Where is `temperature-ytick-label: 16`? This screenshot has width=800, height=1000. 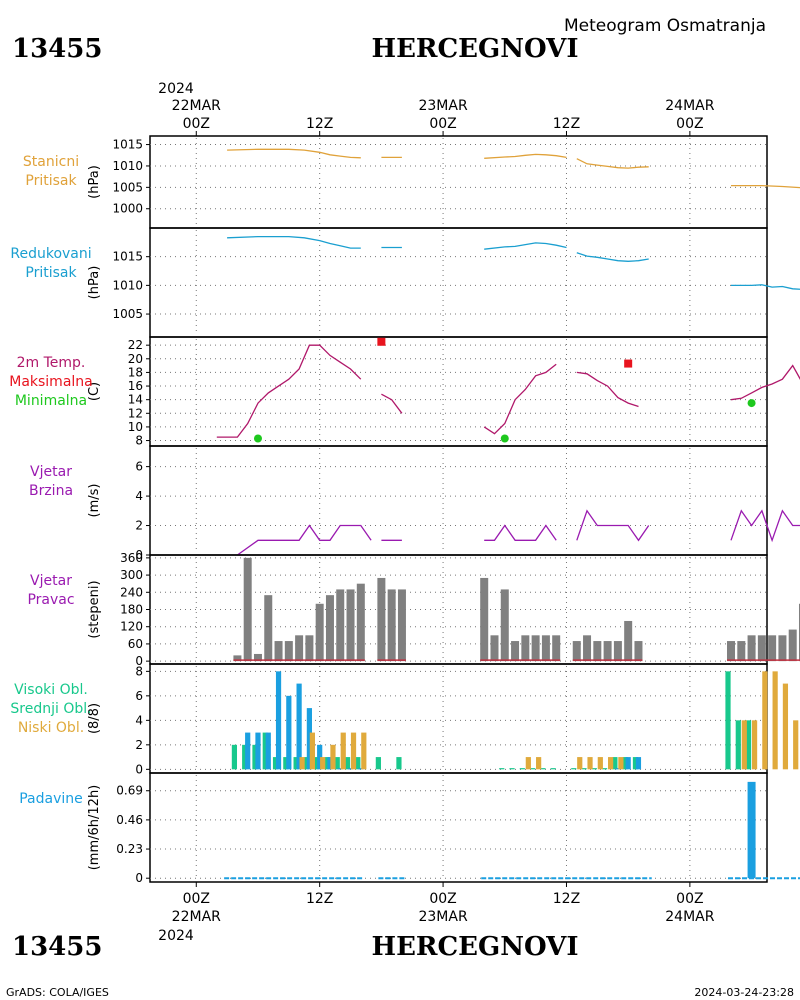
temperature-ytick-label: 16 is located at coordinates (135, 386).